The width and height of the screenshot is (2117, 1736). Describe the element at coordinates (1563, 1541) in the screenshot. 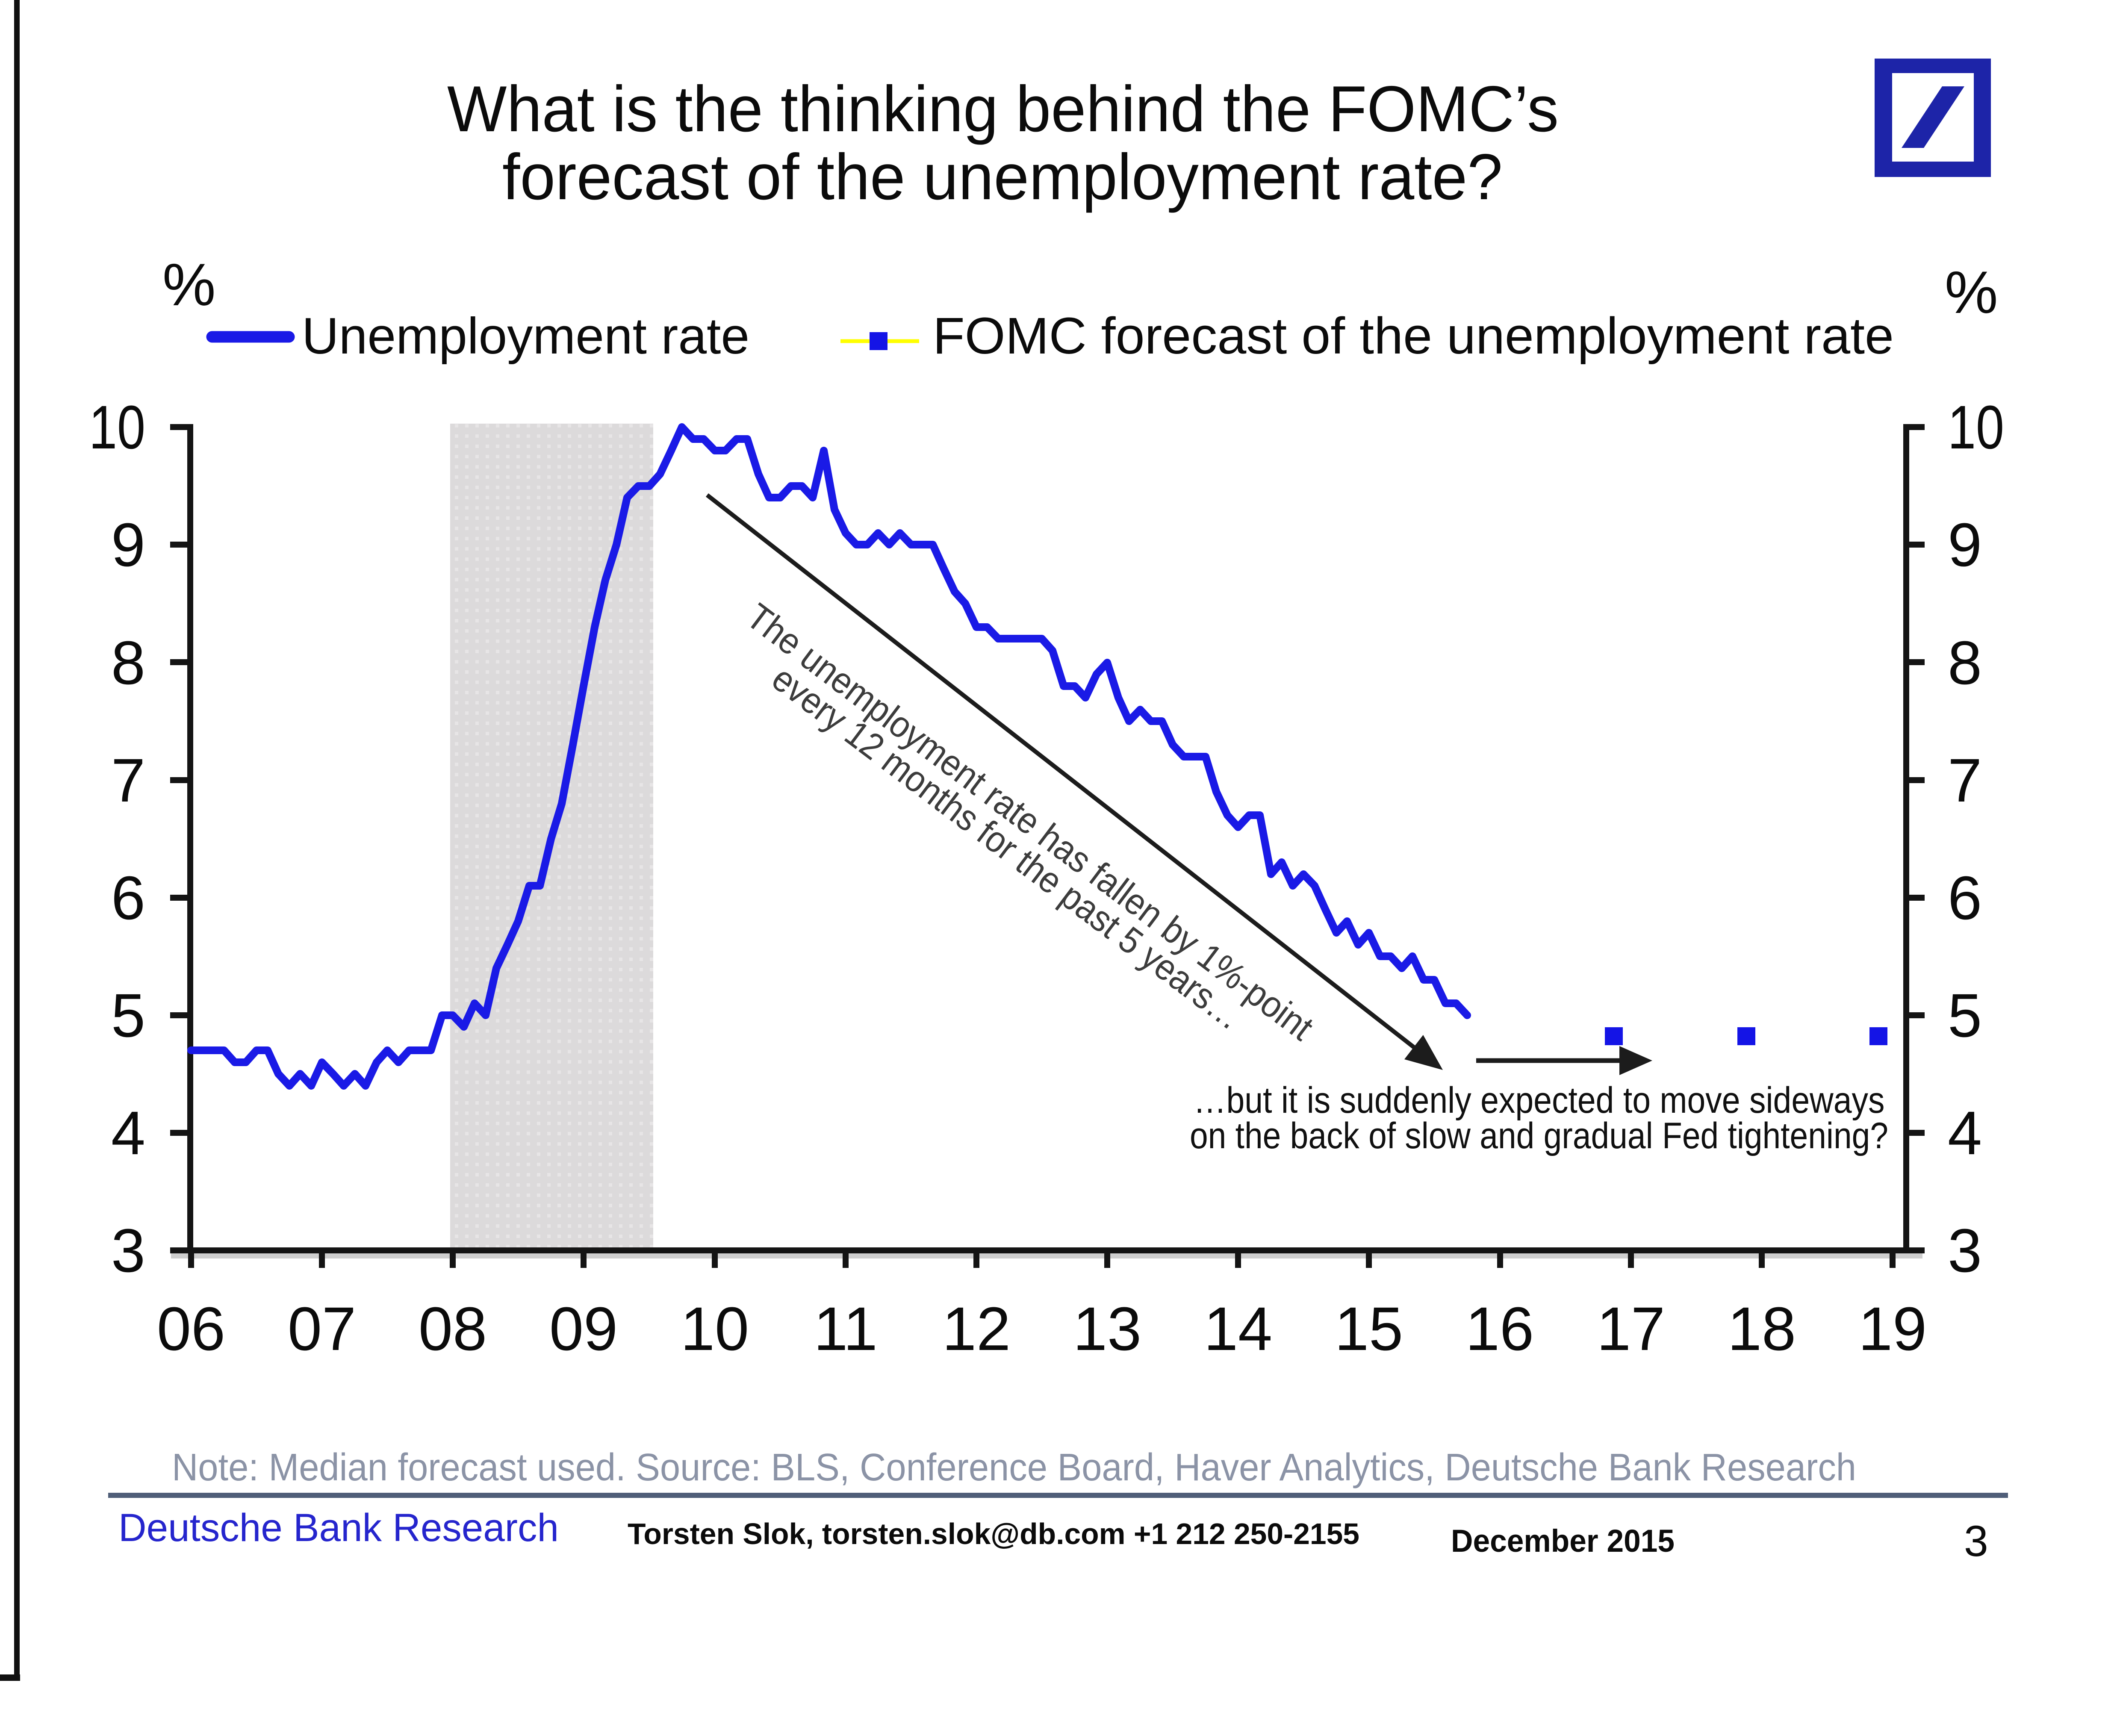

I see `svg-text: December 2015` at that location.